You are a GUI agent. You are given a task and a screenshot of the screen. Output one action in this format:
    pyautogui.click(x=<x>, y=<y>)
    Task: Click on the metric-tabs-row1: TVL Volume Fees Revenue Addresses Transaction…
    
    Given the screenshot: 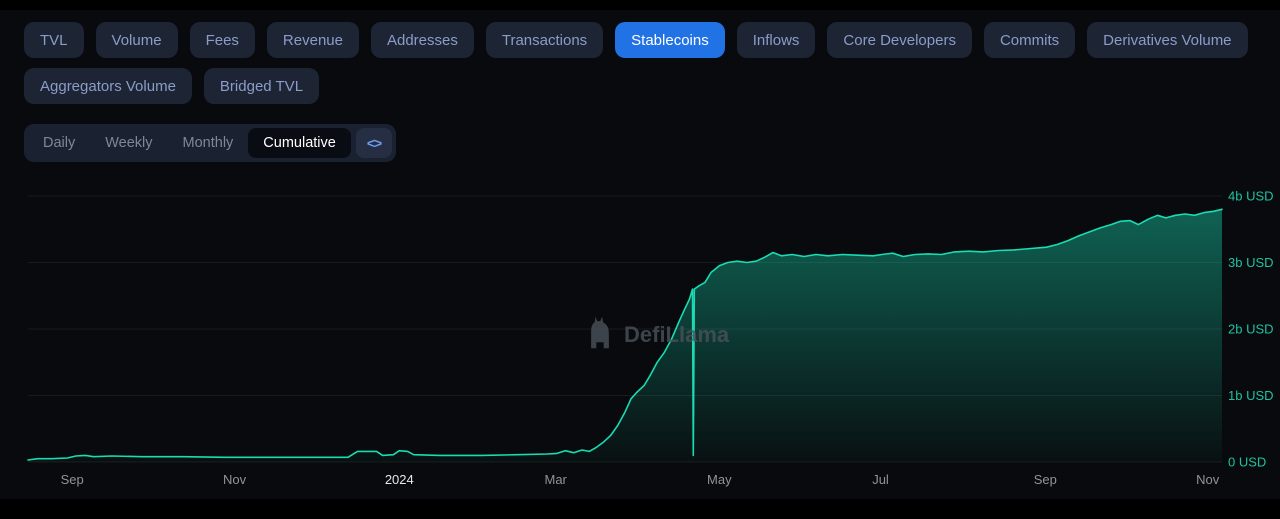 What is the action you would take?
    pyautogui.click(x=652, y=40)
    